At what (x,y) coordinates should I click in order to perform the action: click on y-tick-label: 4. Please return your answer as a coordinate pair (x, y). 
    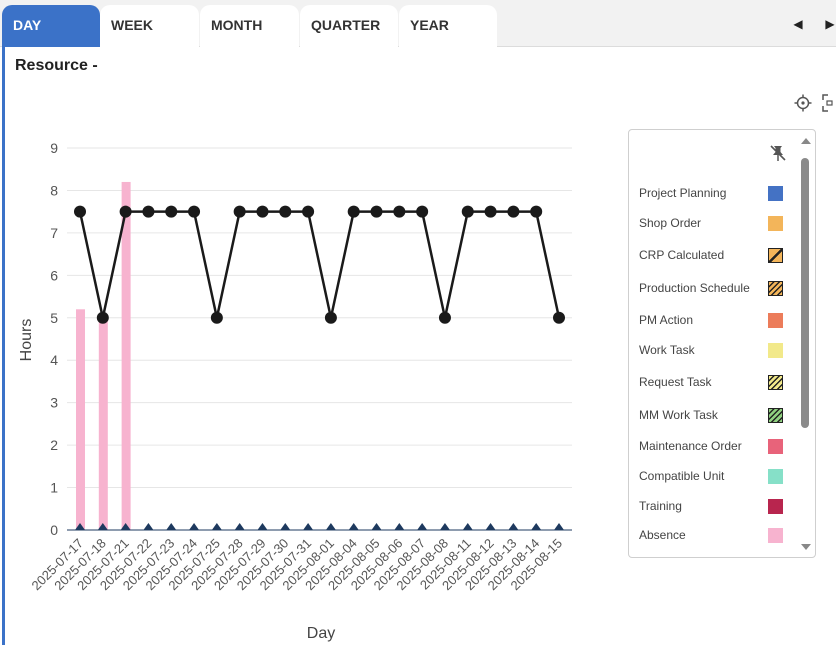
    Looking at the image, I should click on (54, 360).